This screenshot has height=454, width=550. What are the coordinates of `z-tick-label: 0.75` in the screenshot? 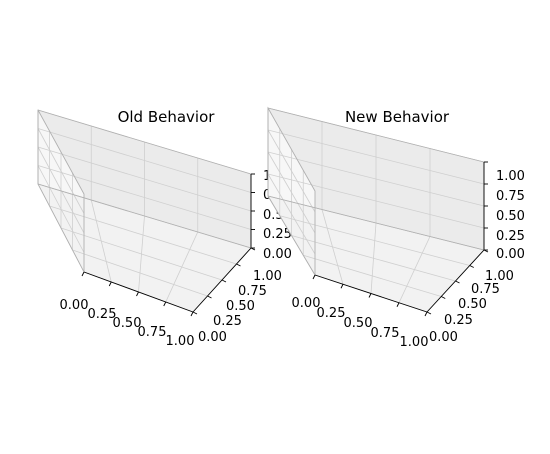 It's located at (510, 196).